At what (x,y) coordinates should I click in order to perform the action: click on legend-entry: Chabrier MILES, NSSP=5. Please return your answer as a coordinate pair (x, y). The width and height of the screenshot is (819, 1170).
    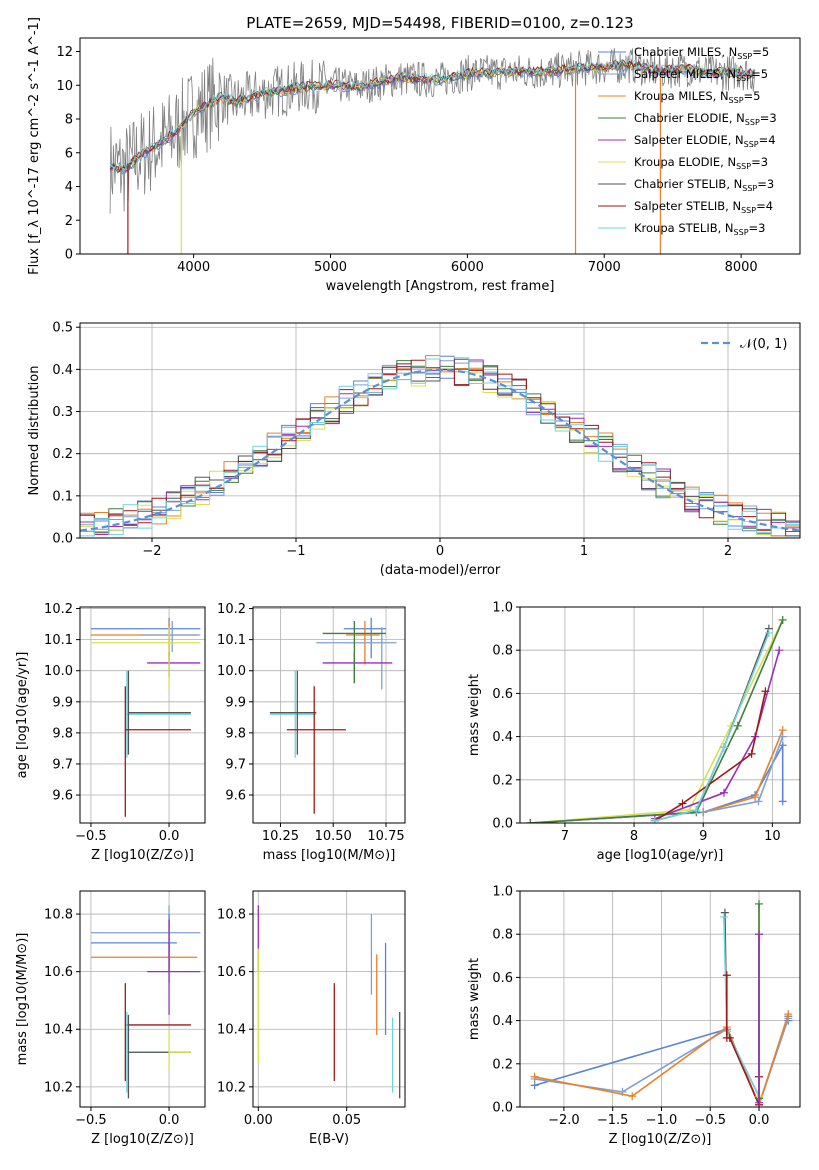
    Looking at the image, I should click on (701, 53).